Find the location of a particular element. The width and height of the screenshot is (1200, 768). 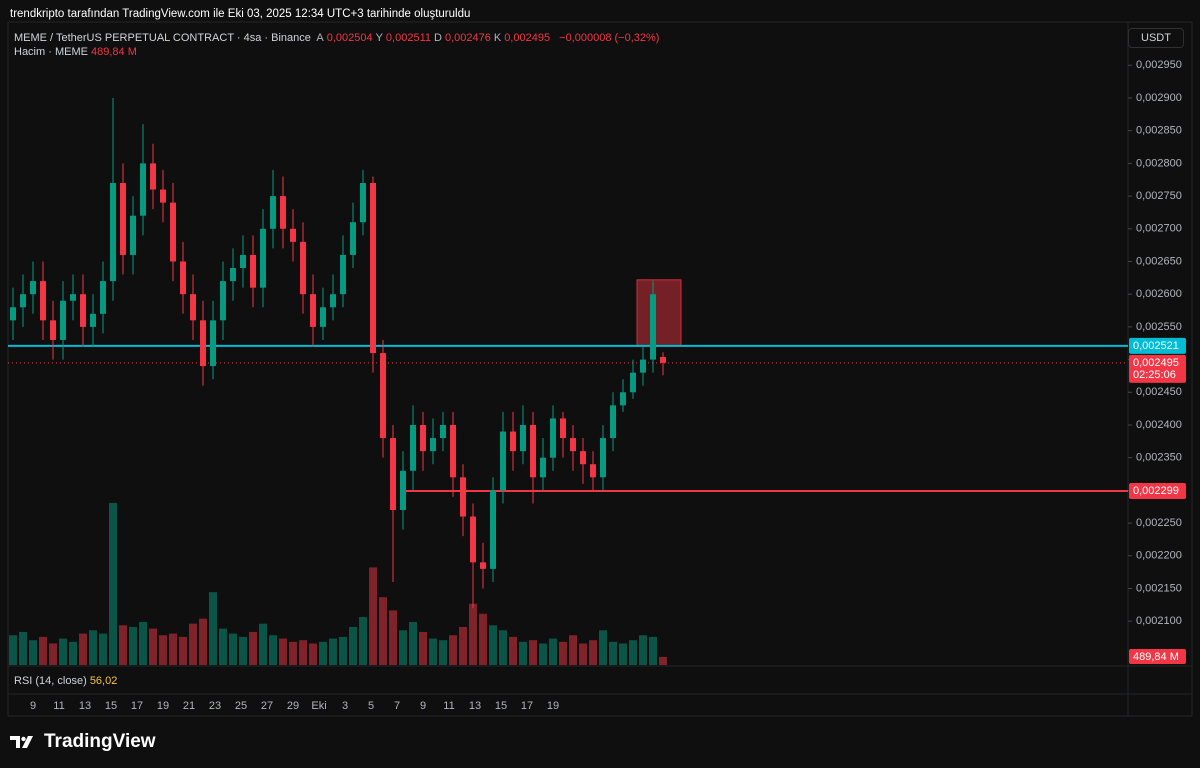

brand-name: TradingView is located at coordinates (100, 741).